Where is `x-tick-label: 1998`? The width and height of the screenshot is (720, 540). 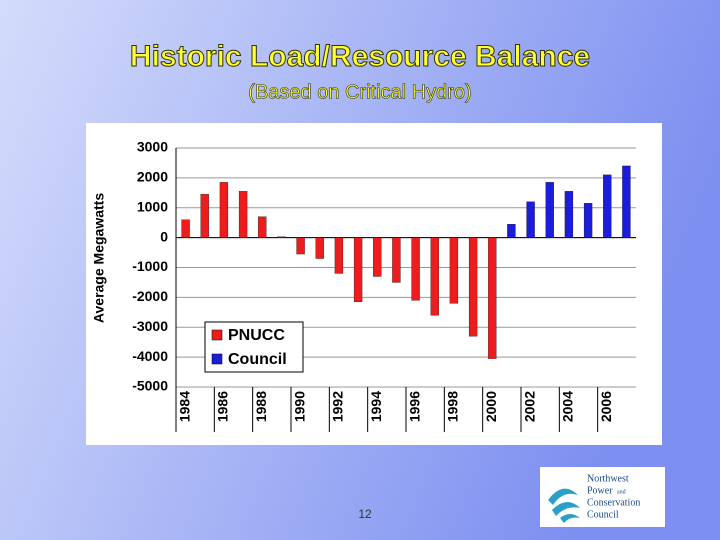 x-tick-label: 1998 is located at coordinates (453, 406).